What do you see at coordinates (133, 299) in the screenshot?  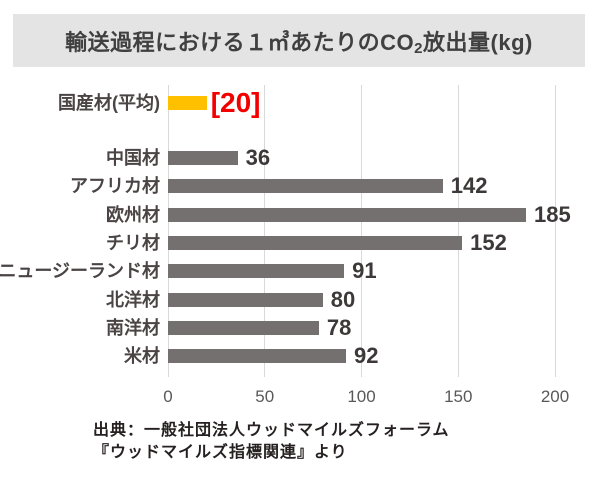 I see `category-label: 北洋材` at bounding box center [133, 299].